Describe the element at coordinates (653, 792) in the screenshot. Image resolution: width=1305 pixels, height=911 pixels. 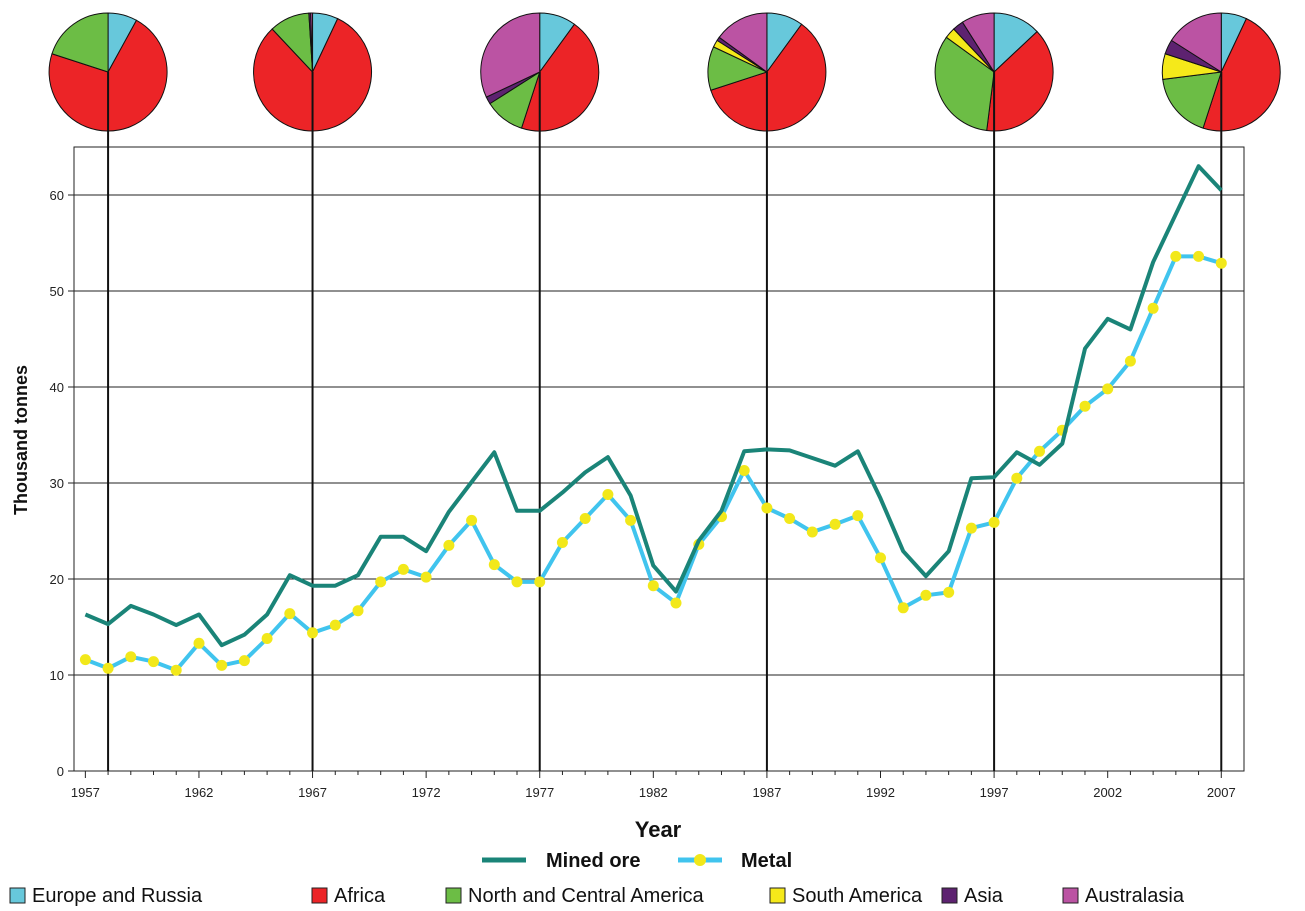
I see `x-tick-label: 1982` at that location.